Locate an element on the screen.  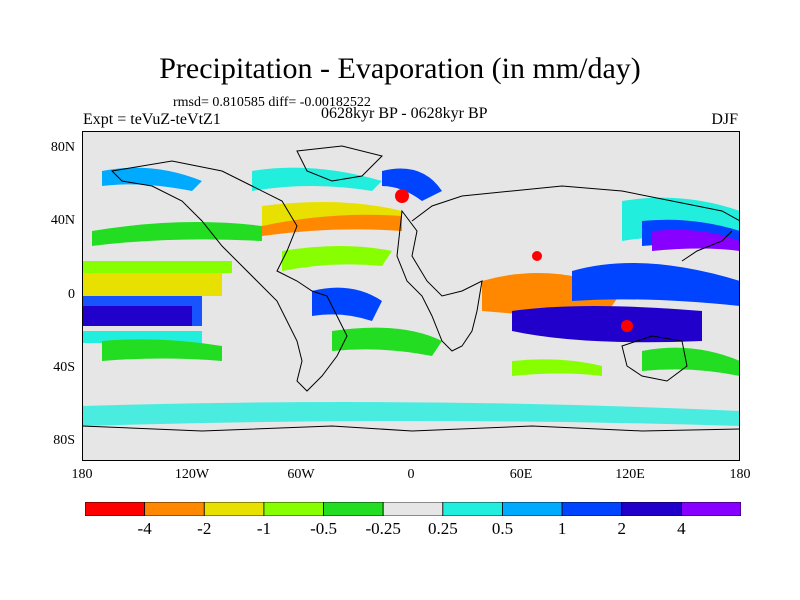
experiment-label: Expt = teVuZ-teVtZ1 is located at coordinates (152, 119).